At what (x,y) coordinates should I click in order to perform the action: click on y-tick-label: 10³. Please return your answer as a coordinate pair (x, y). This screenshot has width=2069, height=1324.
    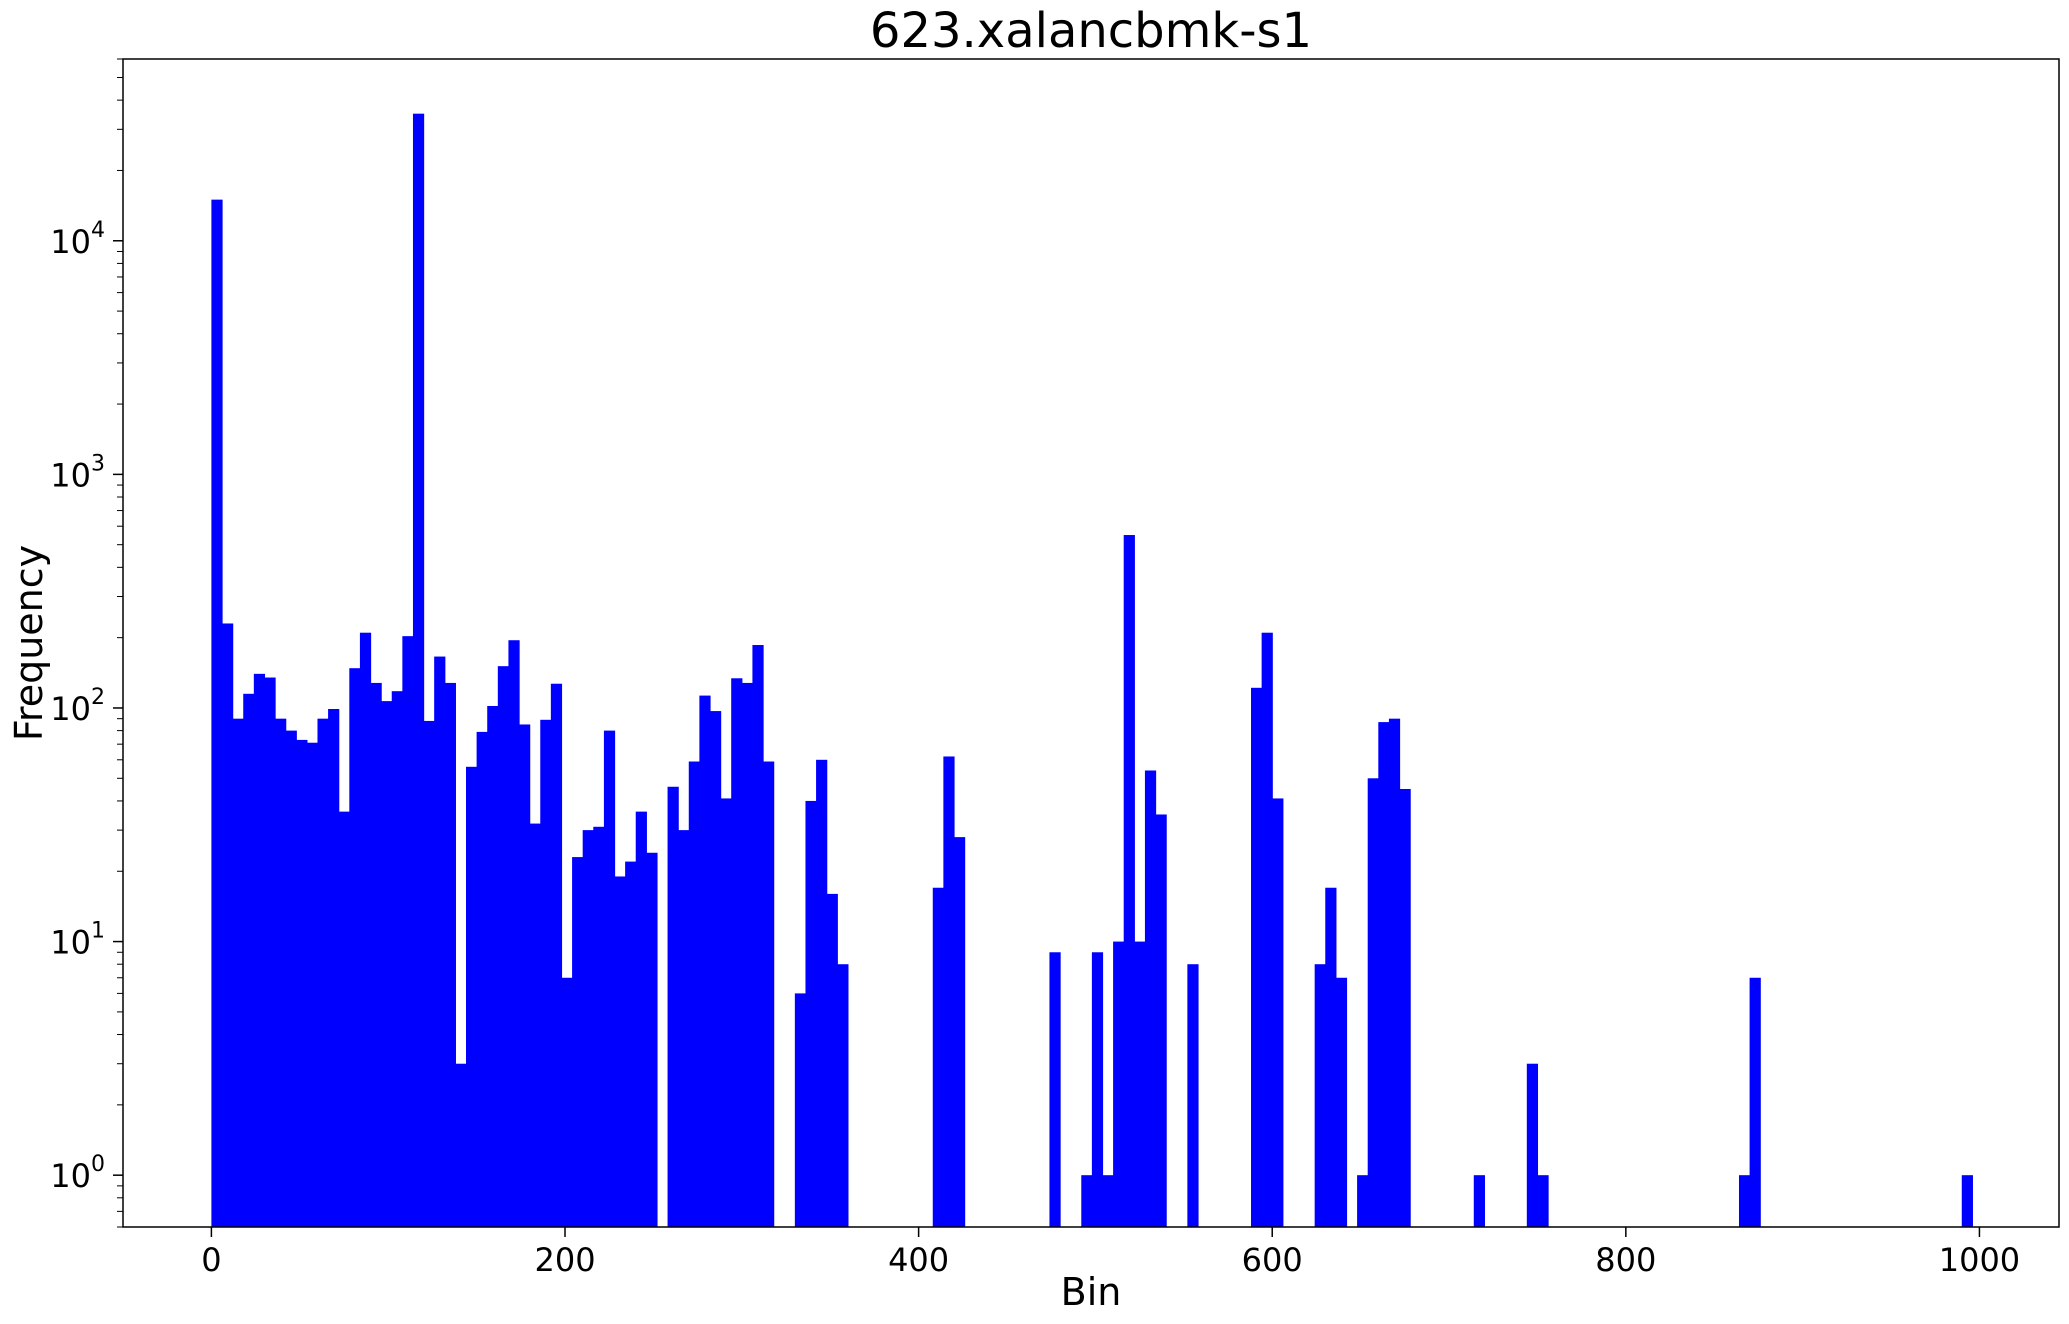
    Looking at the image, I should click on (77, 472).